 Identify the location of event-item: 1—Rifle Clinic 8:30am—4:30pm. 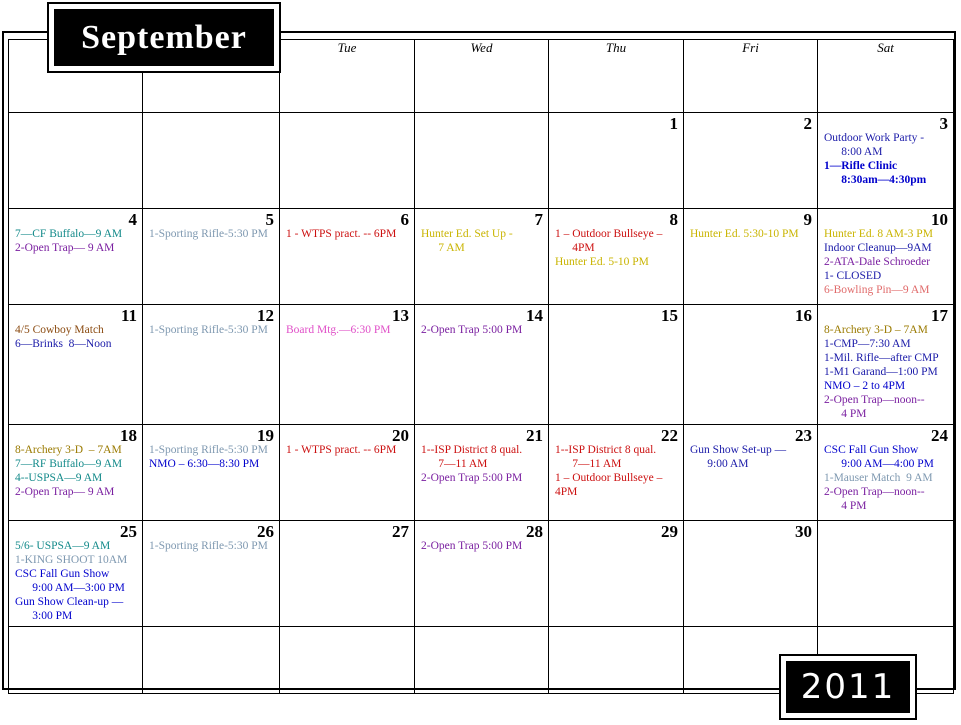
(875, 173).